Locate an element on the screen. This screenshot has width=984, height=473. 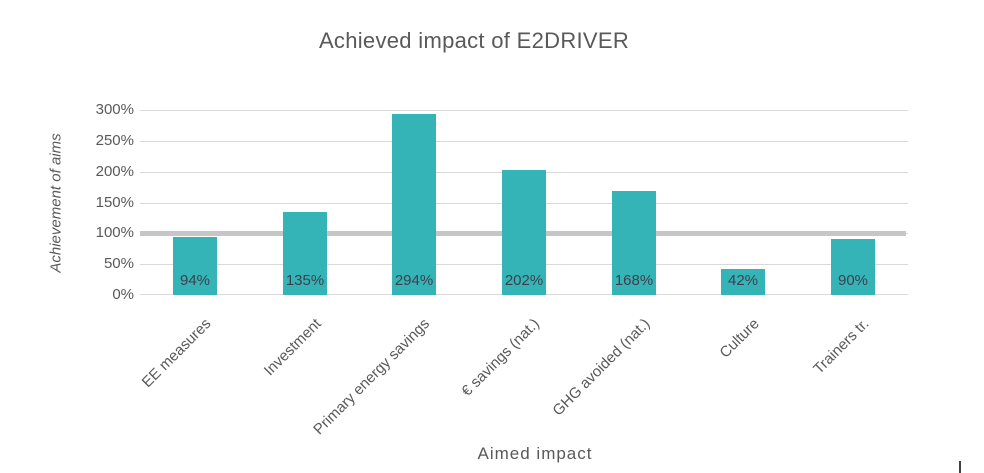
bar-data-label: 202% is located at coordinates (524, 280).